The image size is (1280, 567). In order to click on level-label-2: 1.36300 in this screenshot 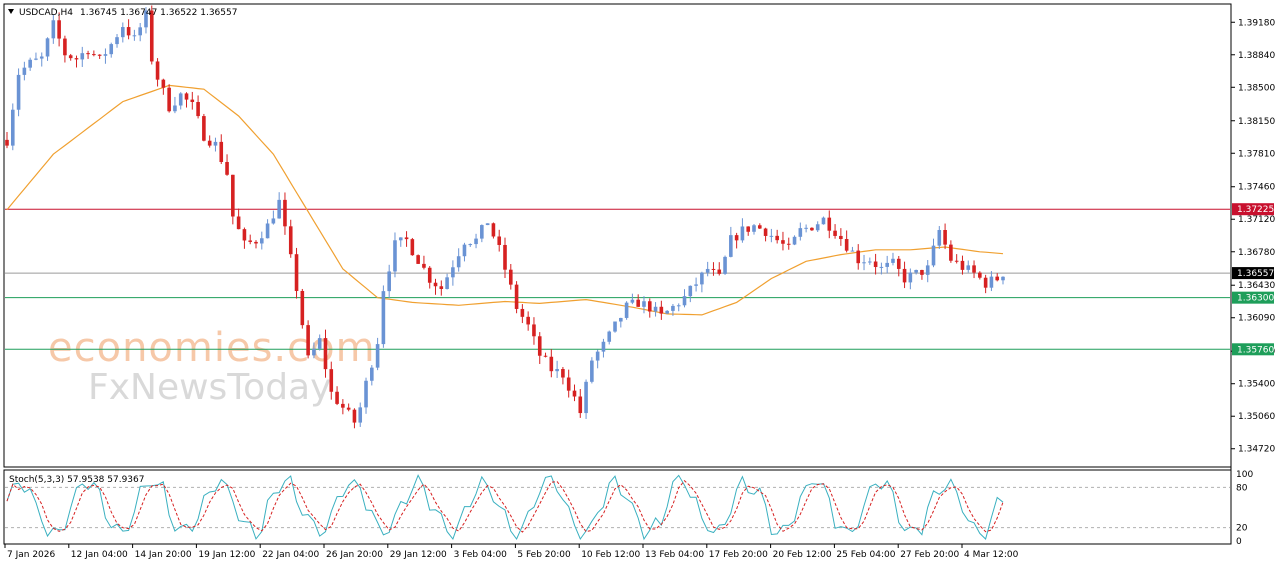, I will do `click(1255, 299)`.